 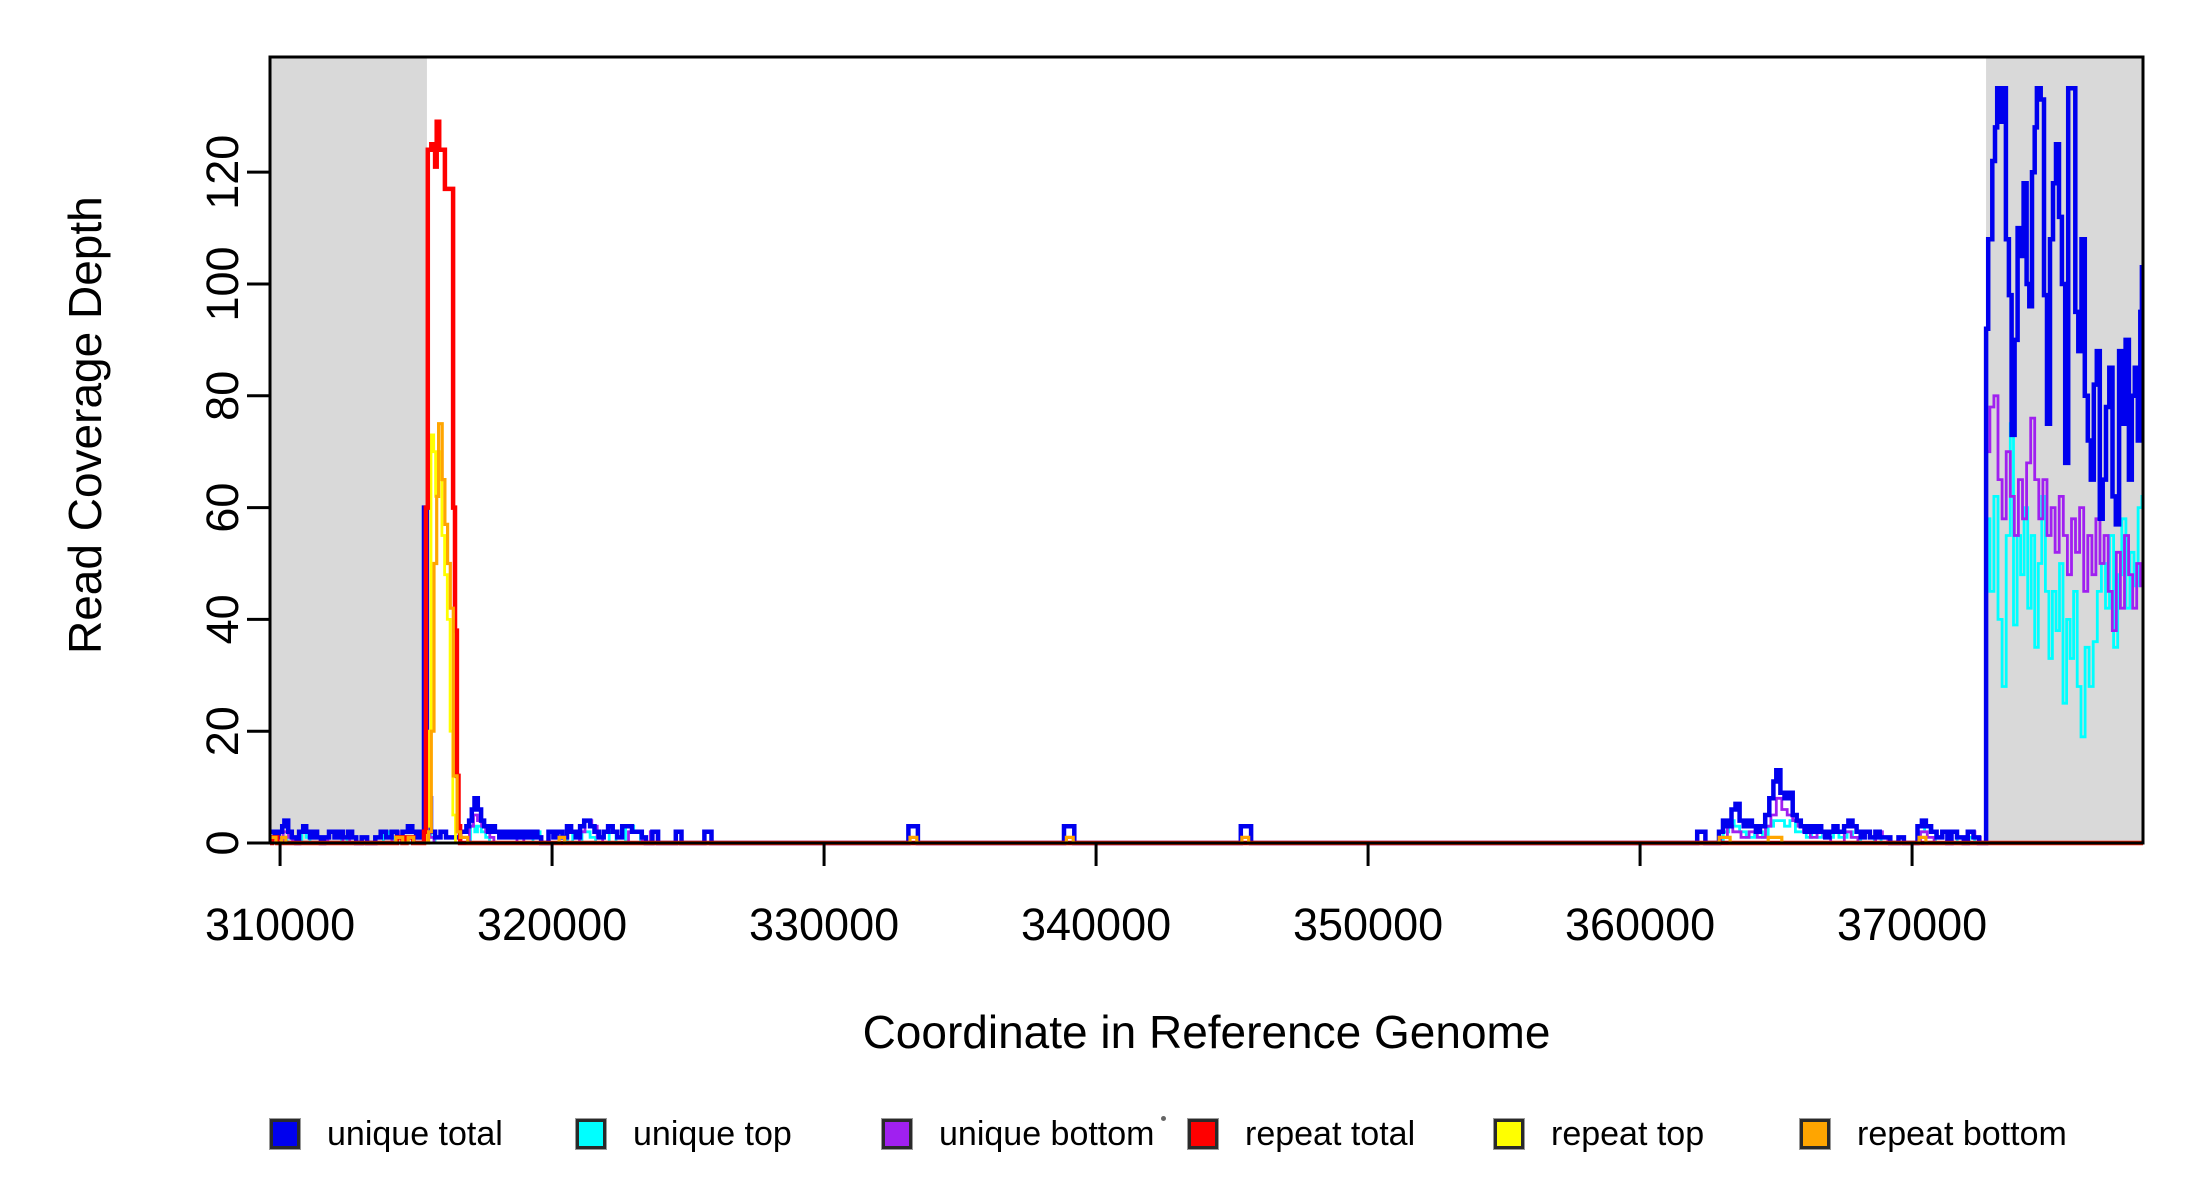 I want to click on legend-swatch-unique-total, so click(x=285, y=1134).